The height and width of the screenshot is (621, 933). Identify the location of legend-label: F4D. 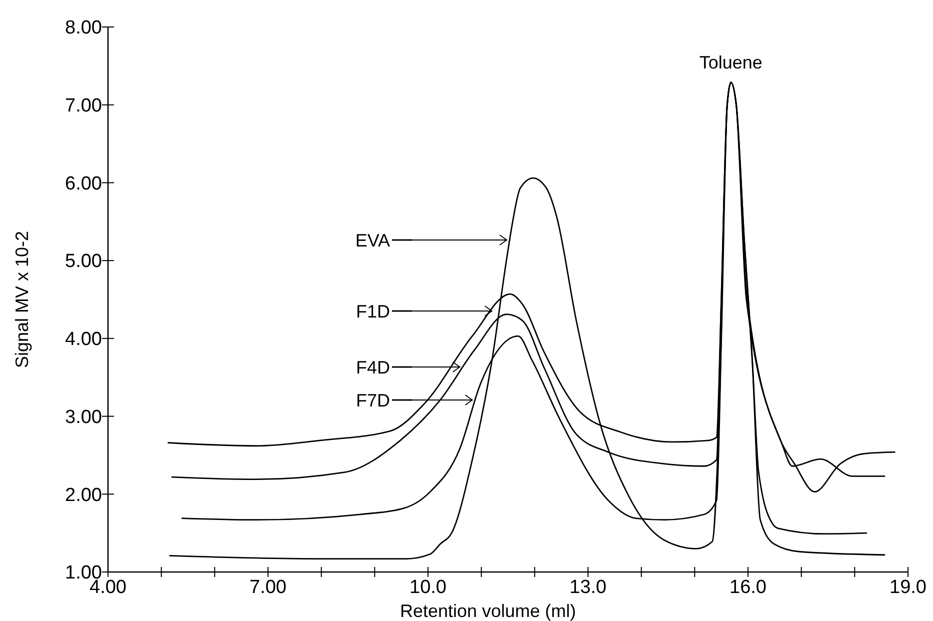
(373, 367).